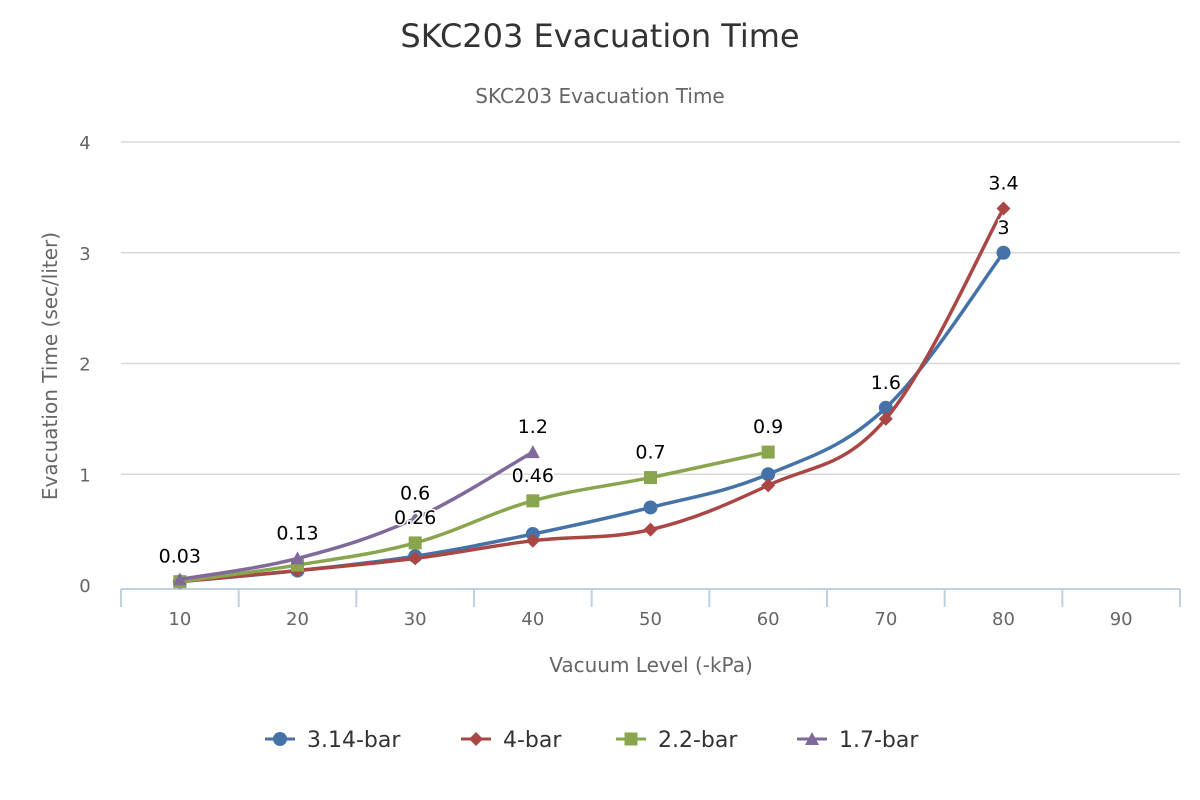 This screenshot has height=800, width=1200. I want to click on data-label: 0.03, so click(180, 557).